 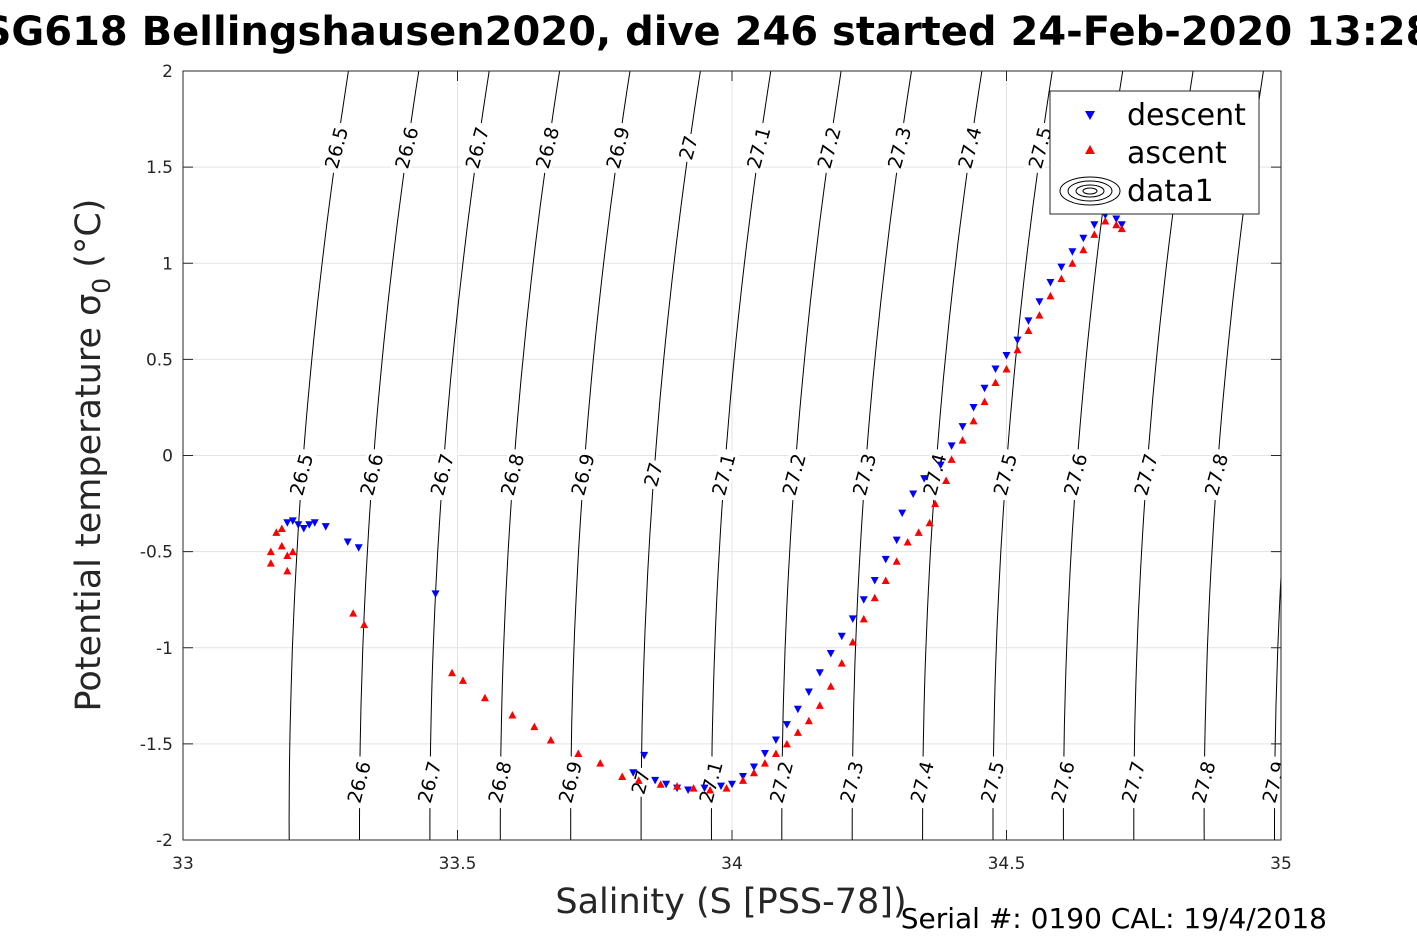 I want to click on contour-label: 26.7, so click(x=429, y=782).